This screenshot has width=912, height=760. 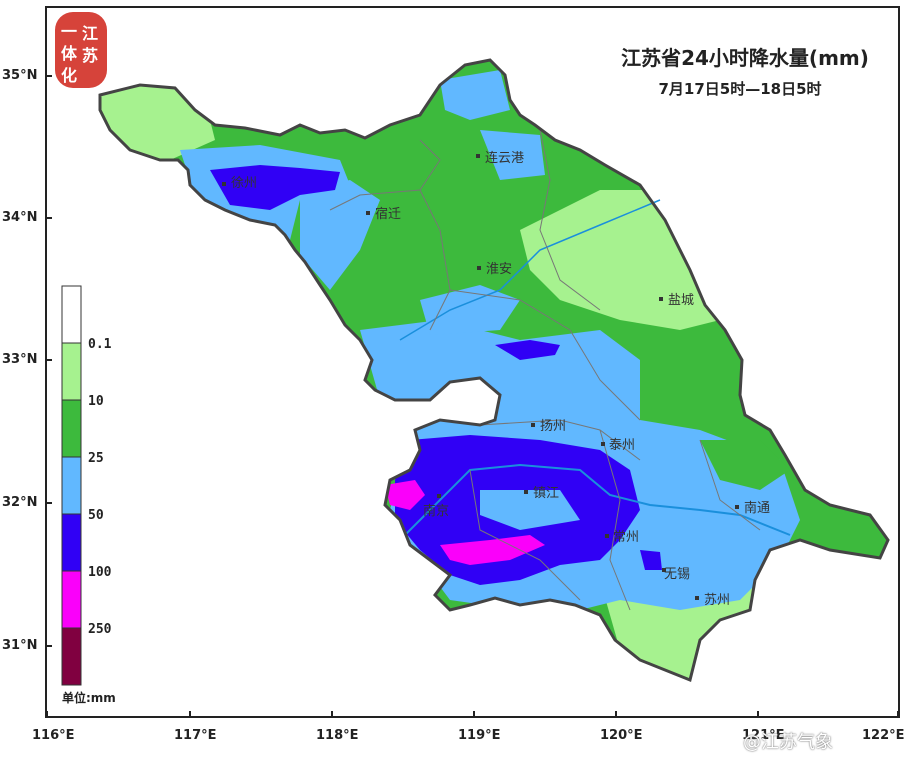 What do you see at coordinates (622, 445) in the screenshot?
I see `city-label-taizhou: 泰州` at bounding box center [622, 445].